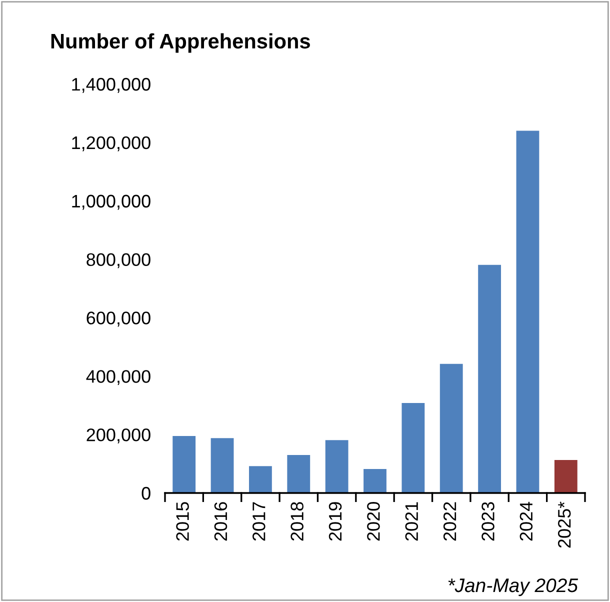  What do you see at coordinates (118, 436) in the screenshot?
I see `y-tick-label: 200,000` at bounding box center [118, 436].